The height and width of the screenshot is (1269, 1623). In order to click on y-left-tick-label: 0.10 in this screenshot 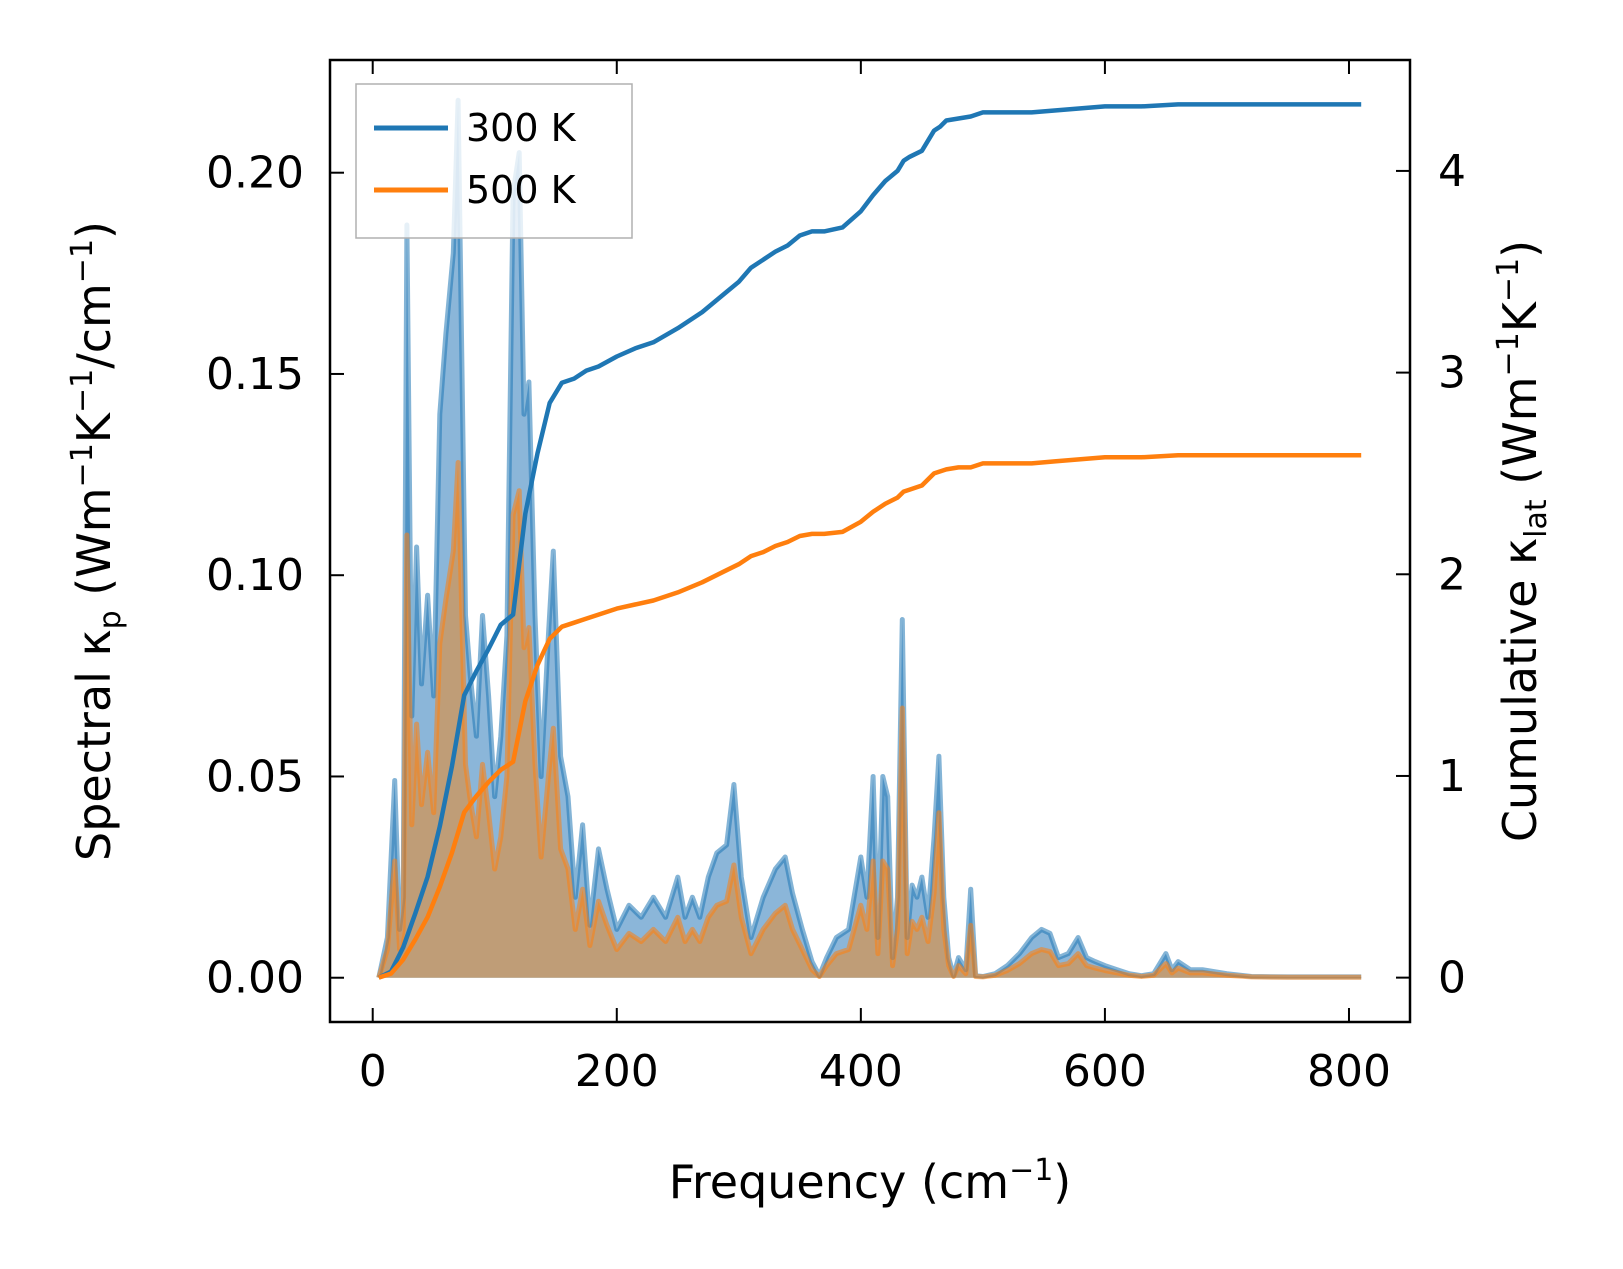, I will do `click(255, 575)`.